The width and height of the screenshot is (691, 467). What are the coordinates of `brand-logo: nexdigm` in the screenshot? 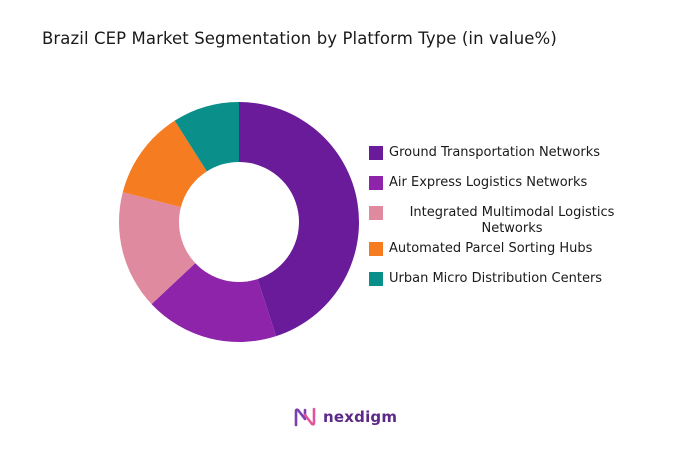 It's located at (345, 417).